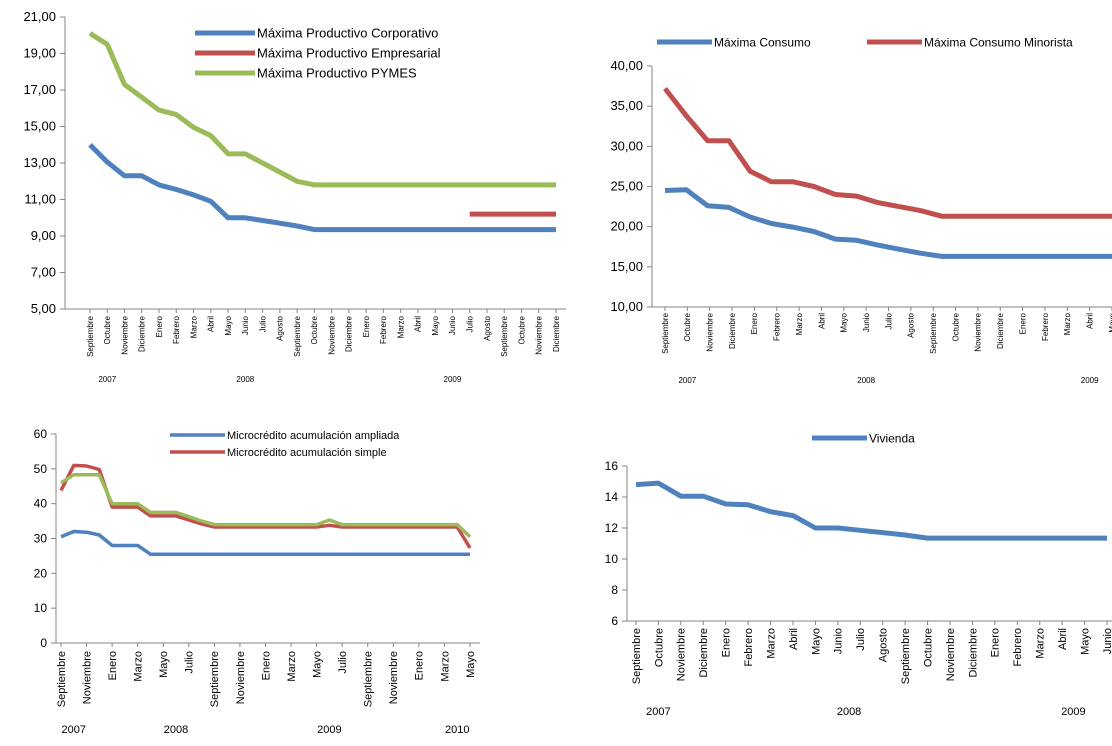 The image size is (1112, 746). Describe the element at coordinates (911, 324) in the screenshot. I see `x-tick-label: Agosto` at that location.